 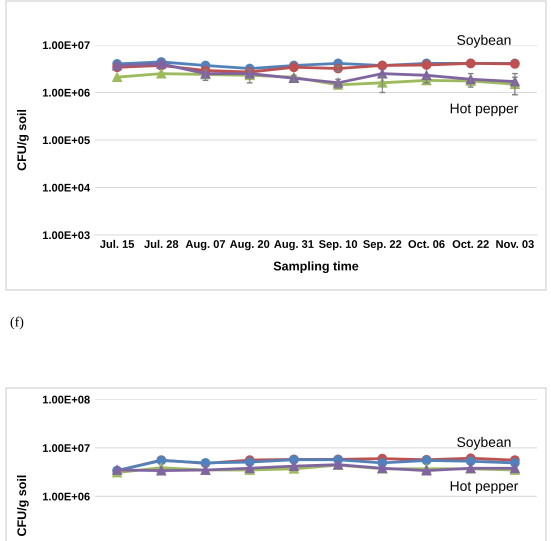 What do you see at coordinates (206, 245) in the screenshot?
I see `x-tick-label: Aug. 07` at bounding box center [206, 245].